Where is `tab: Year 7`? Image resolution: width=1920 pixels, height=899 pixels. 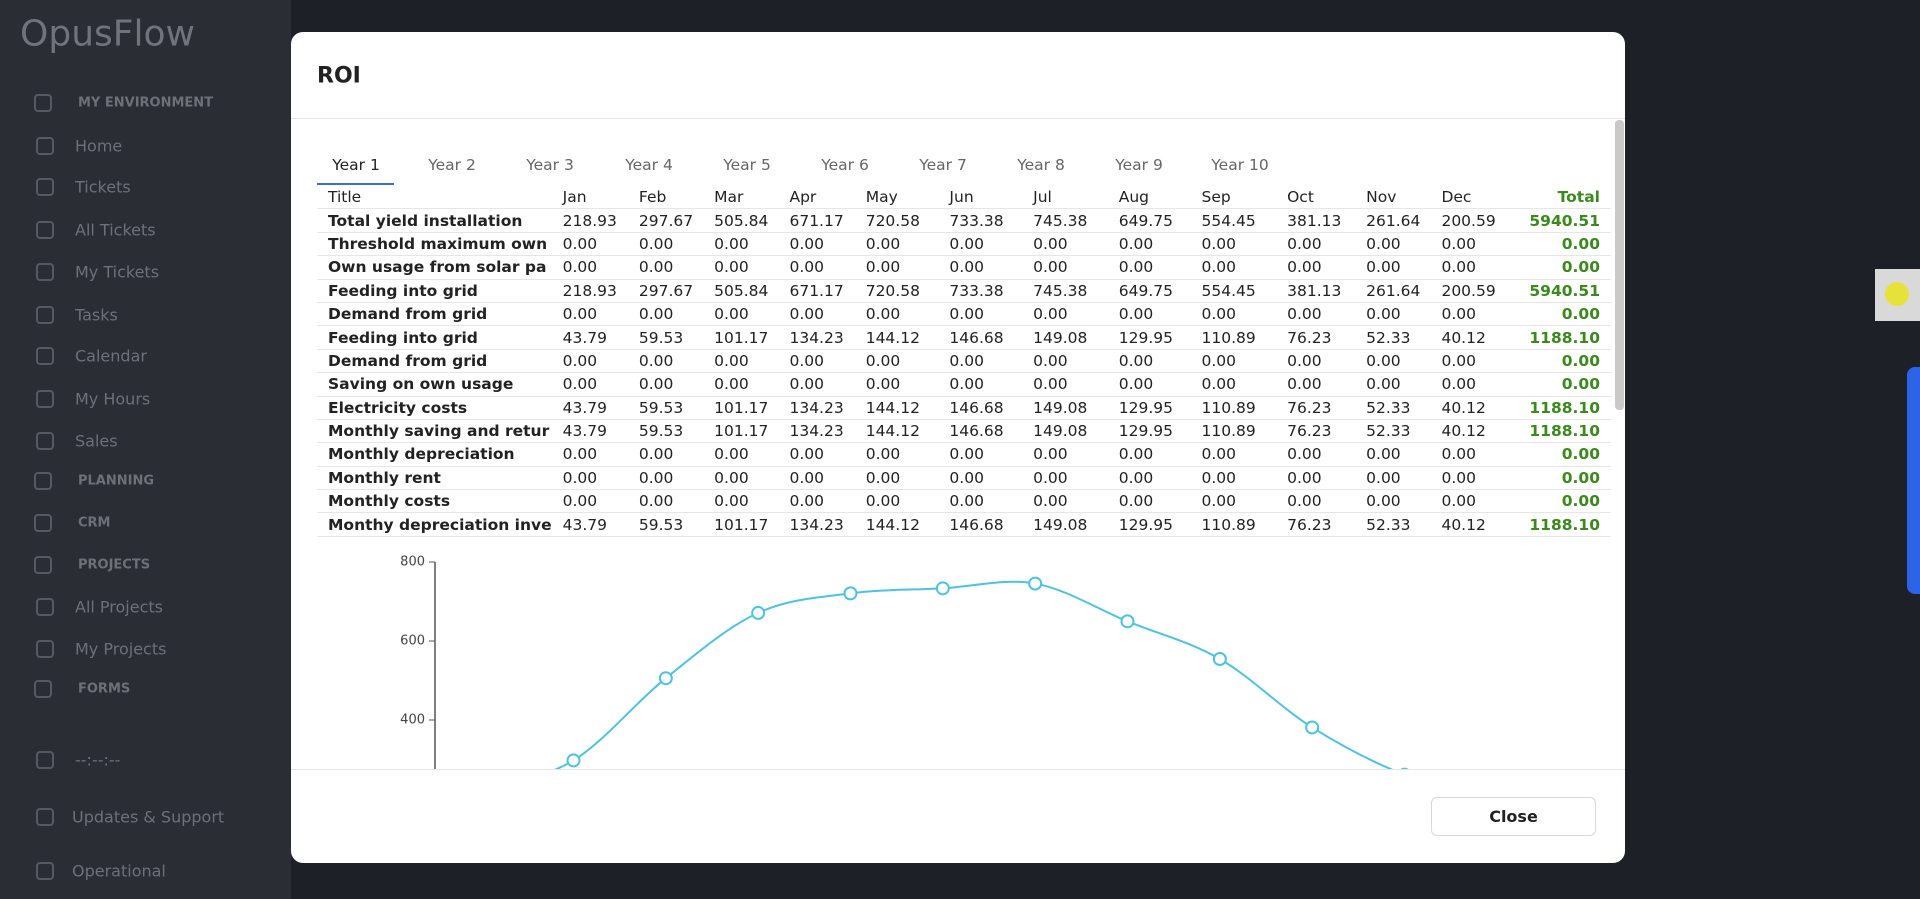
tab: Year 7 is located at coordinates (943, 165).